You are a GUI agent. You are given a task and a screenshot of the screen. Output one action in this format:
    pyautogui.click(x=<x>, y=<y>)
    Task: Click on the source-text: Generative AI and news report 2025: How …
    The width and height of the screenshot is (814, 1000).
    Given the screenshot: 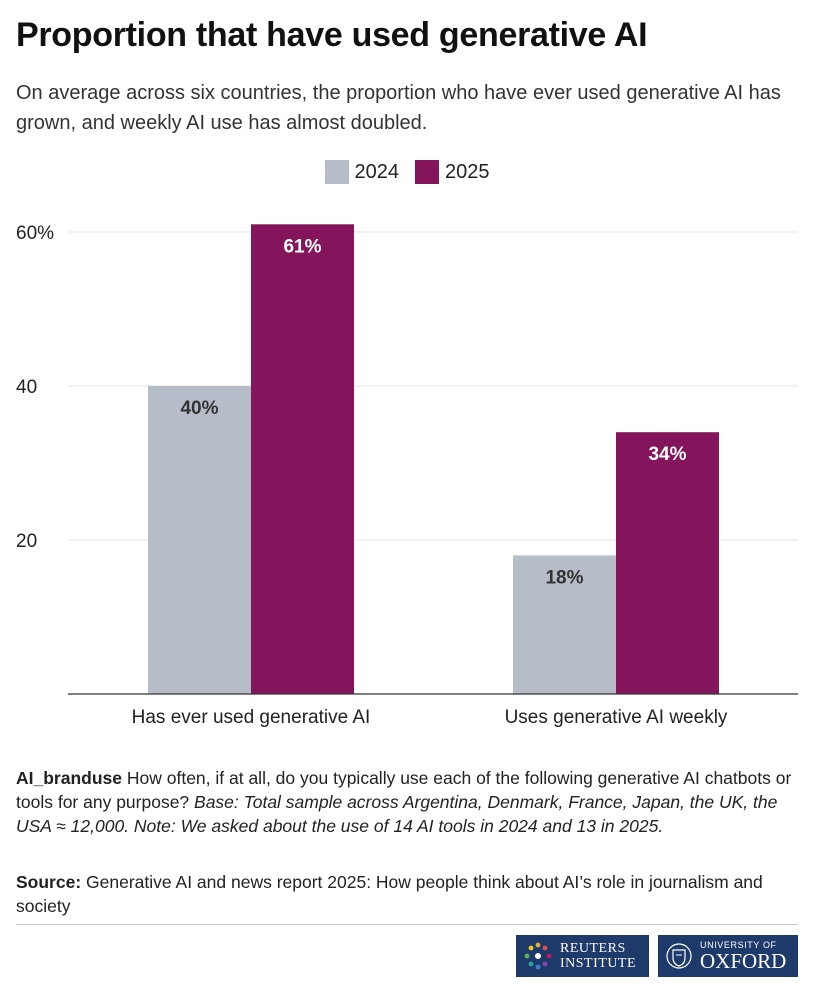 What is the action you would take?
    pyautogui.click(x=389, y=894)
    